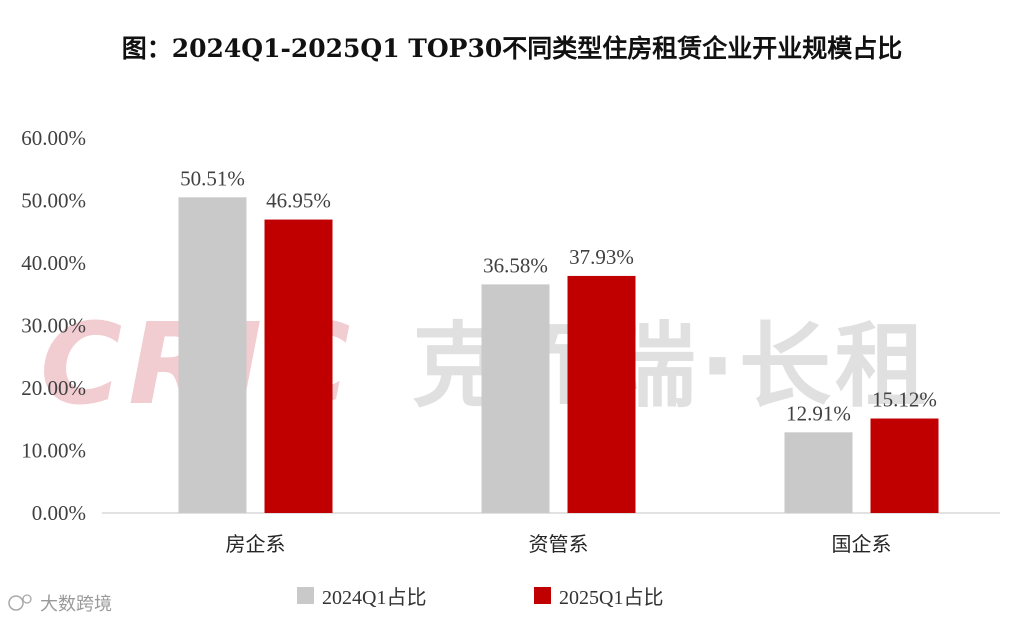 Image resolution: width=1030 pixels, height=623 pixels. Describe the element at coordinates (256, 544) in the screenshot. I see `x-category-label: 房企系` at that location.